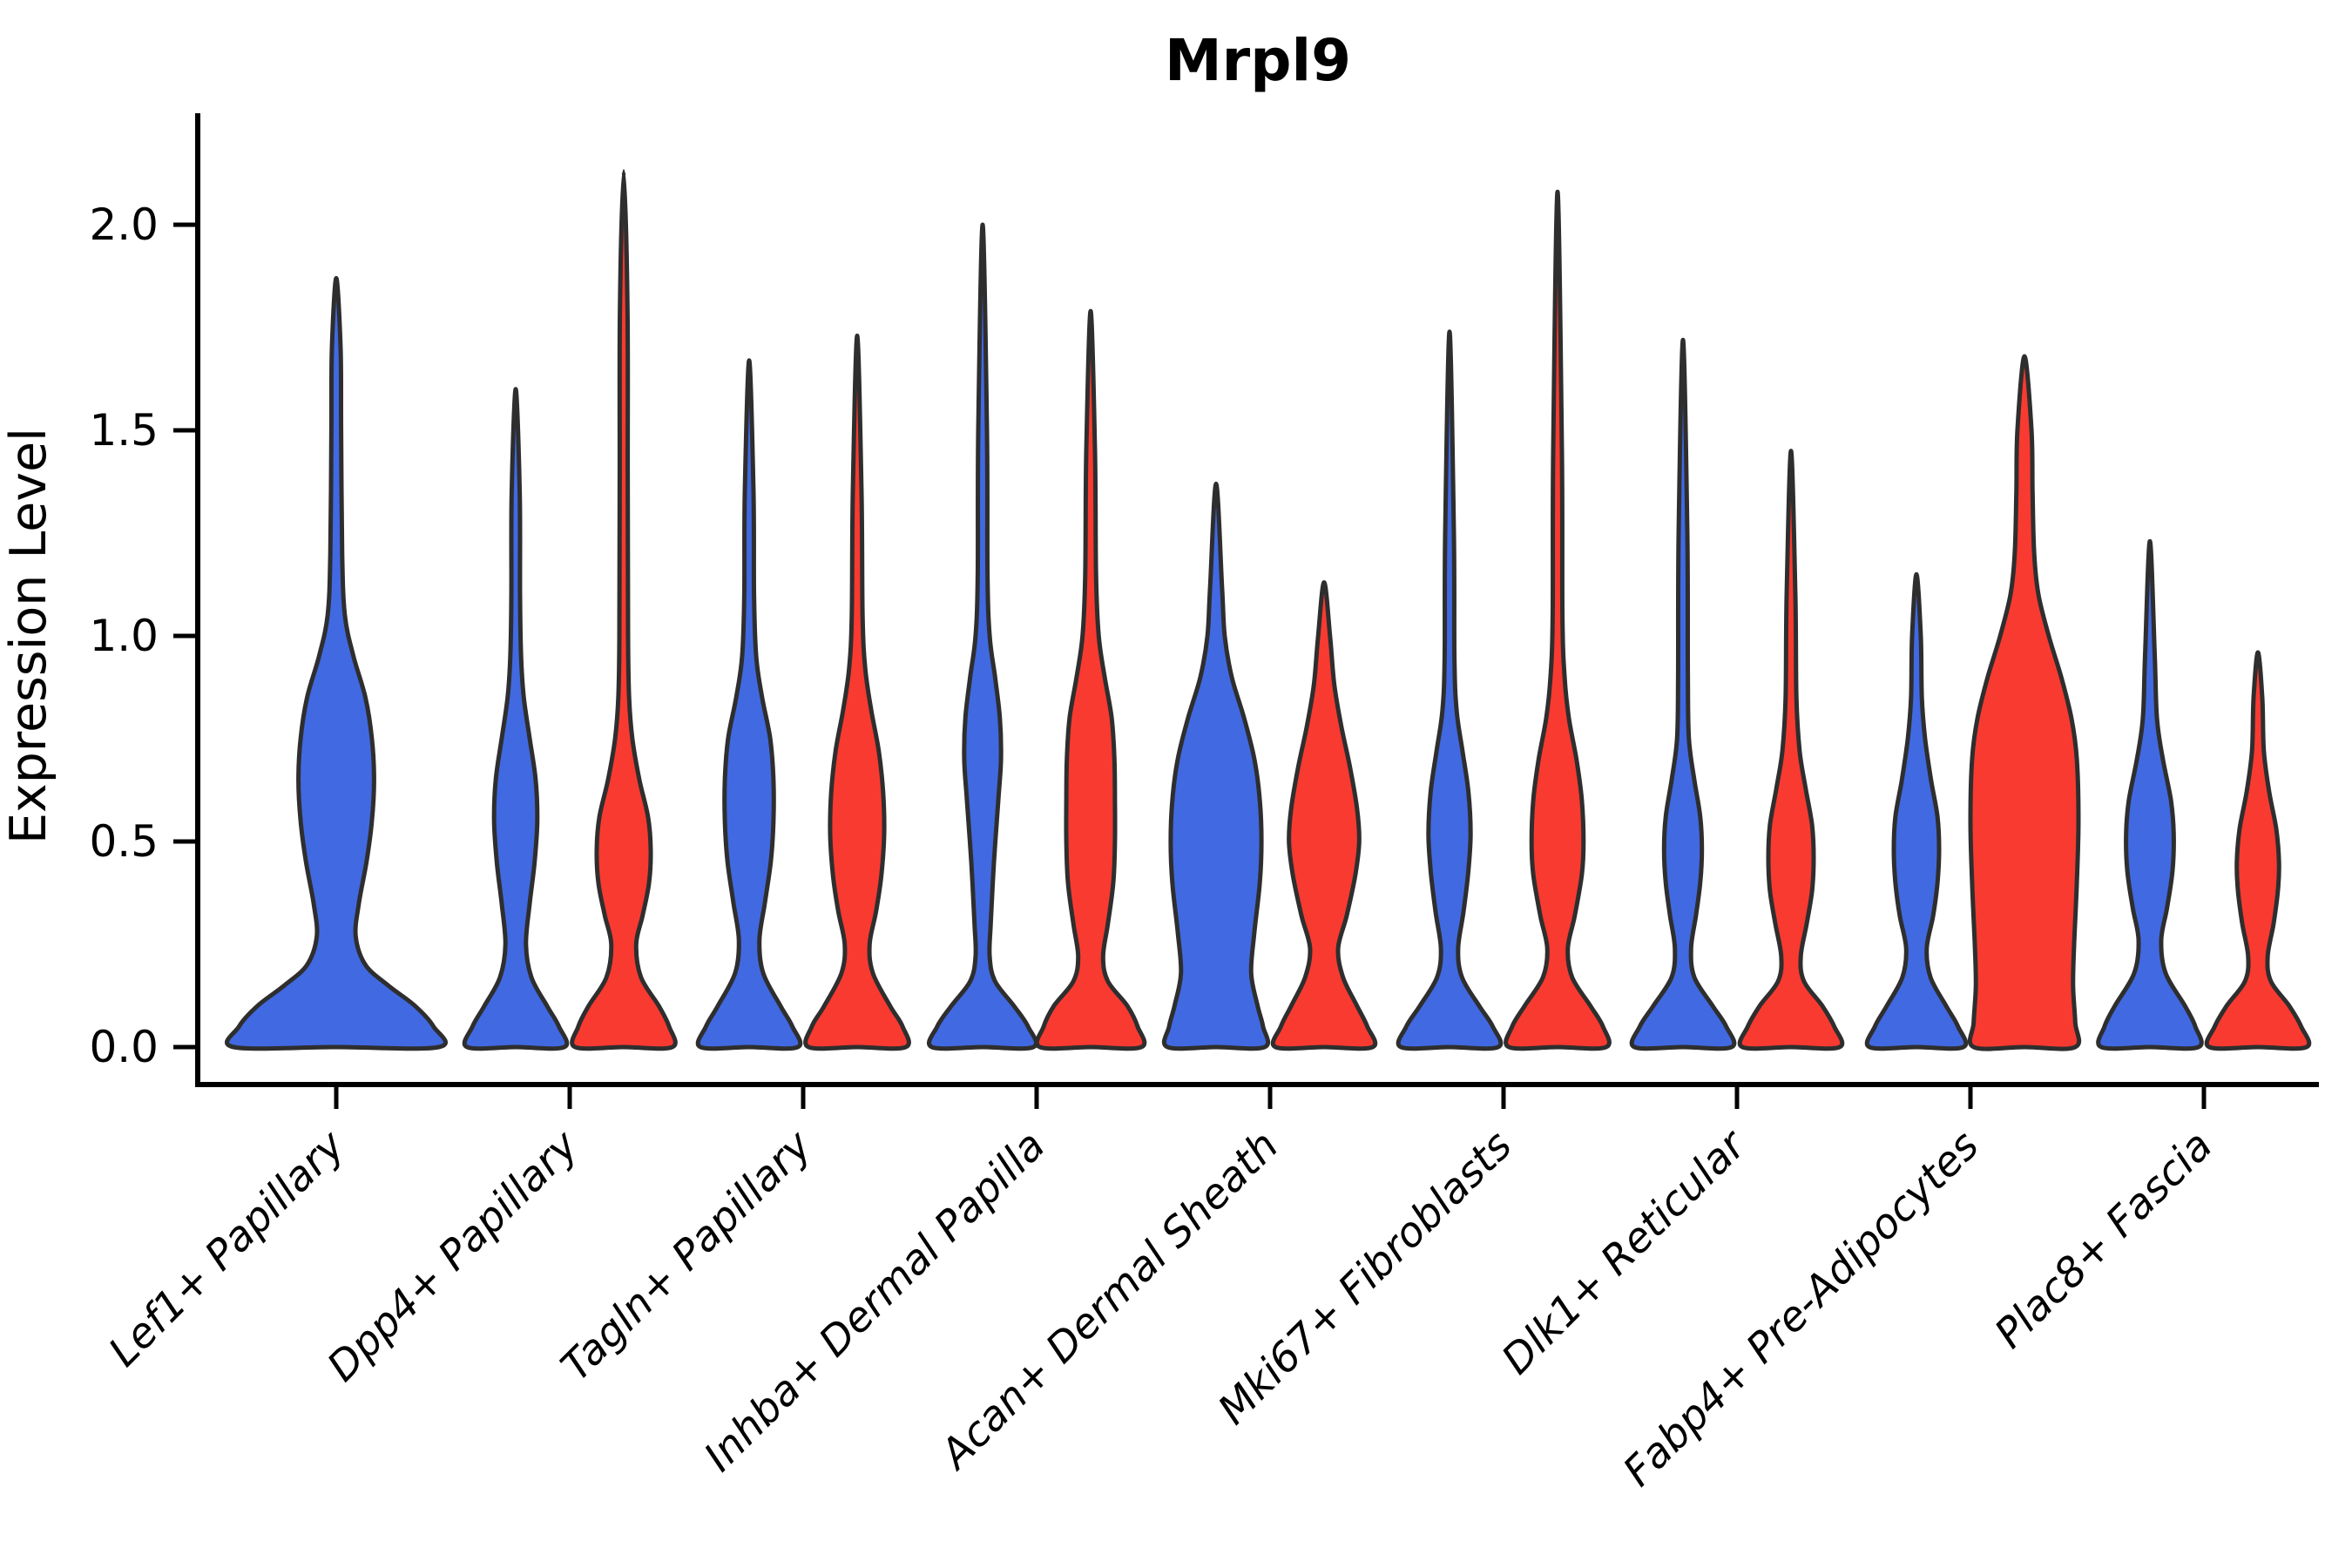 This screenshot has height=1568, width=2352. I want to click on x-tick-label: Lef1+ Papillary, so click(227, 1248).